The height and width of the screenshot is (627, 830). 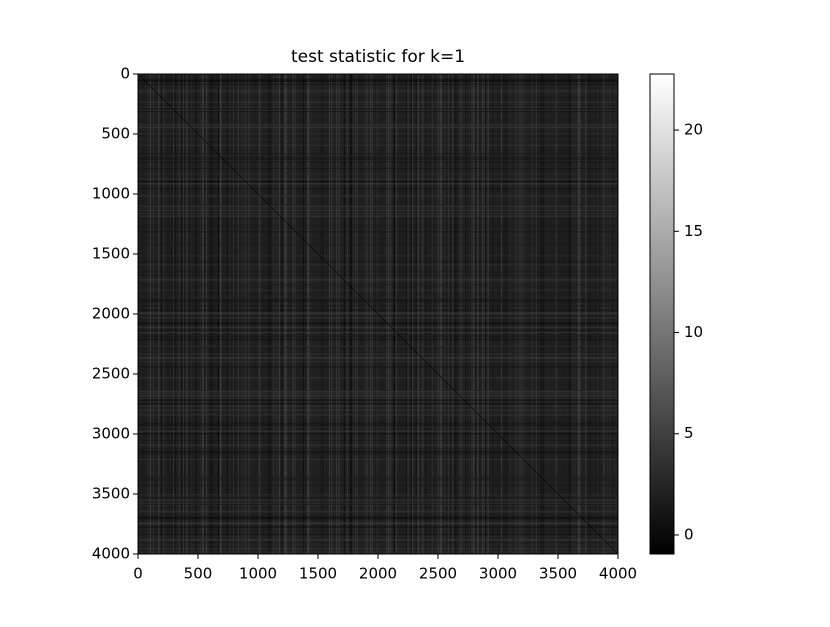 I want to click on x-tick-label: 1000, so click(x=258, y=574).